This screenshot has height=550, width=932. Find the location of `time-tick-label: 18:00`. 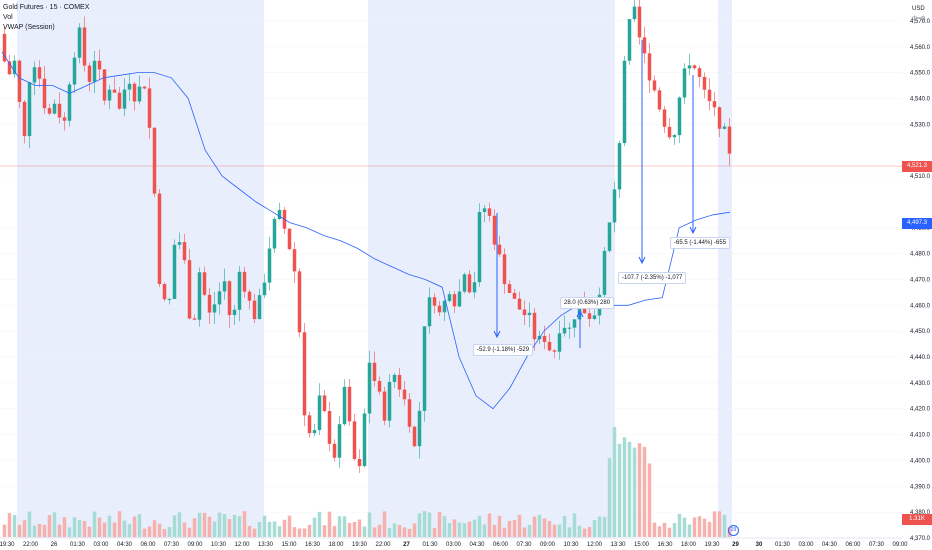

time-tick-label: 18:00 is located at coordinates (336, 545).